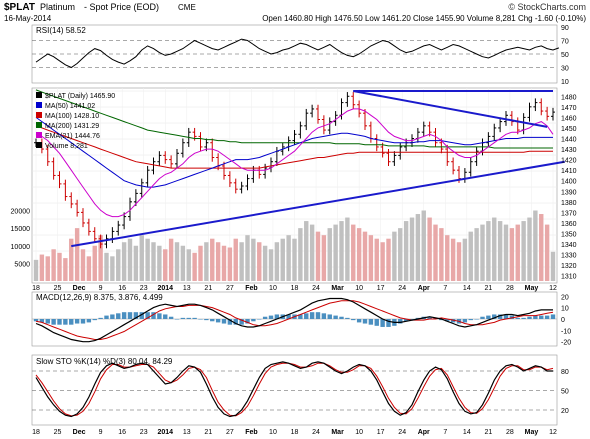 This screenshot has height=439, width=590. I want to click on date-label: 17, so click(381, 432).